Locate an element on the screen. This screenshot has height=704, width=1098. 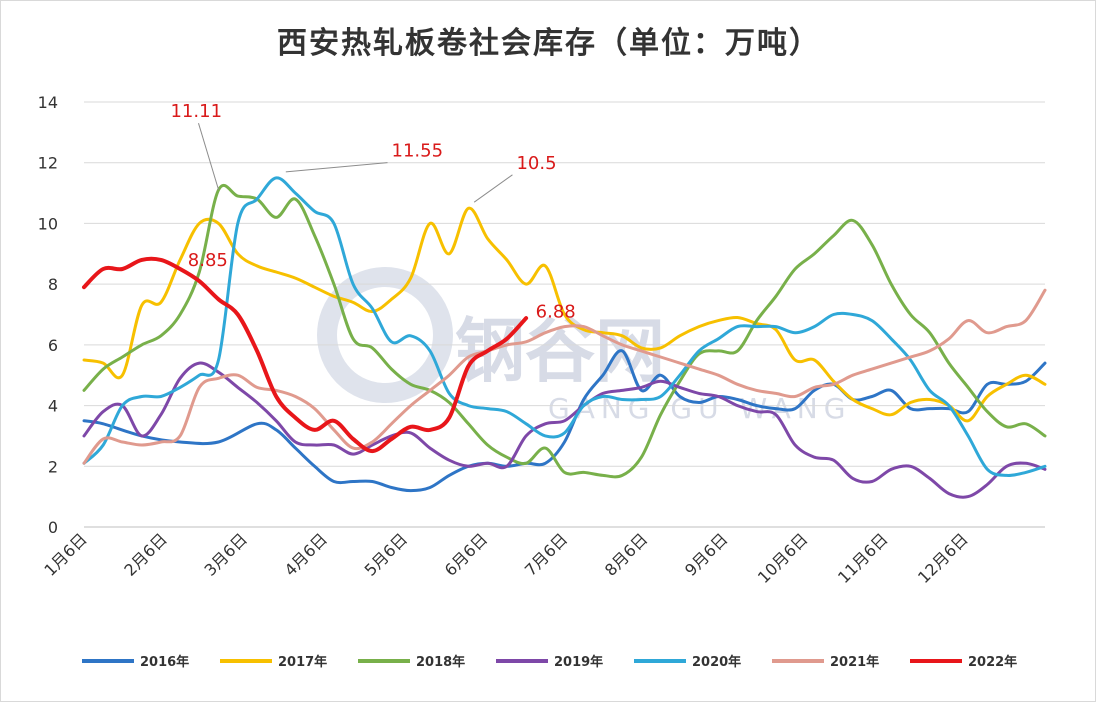
y-tick-label: 6 is located at coordinates (53, 345).